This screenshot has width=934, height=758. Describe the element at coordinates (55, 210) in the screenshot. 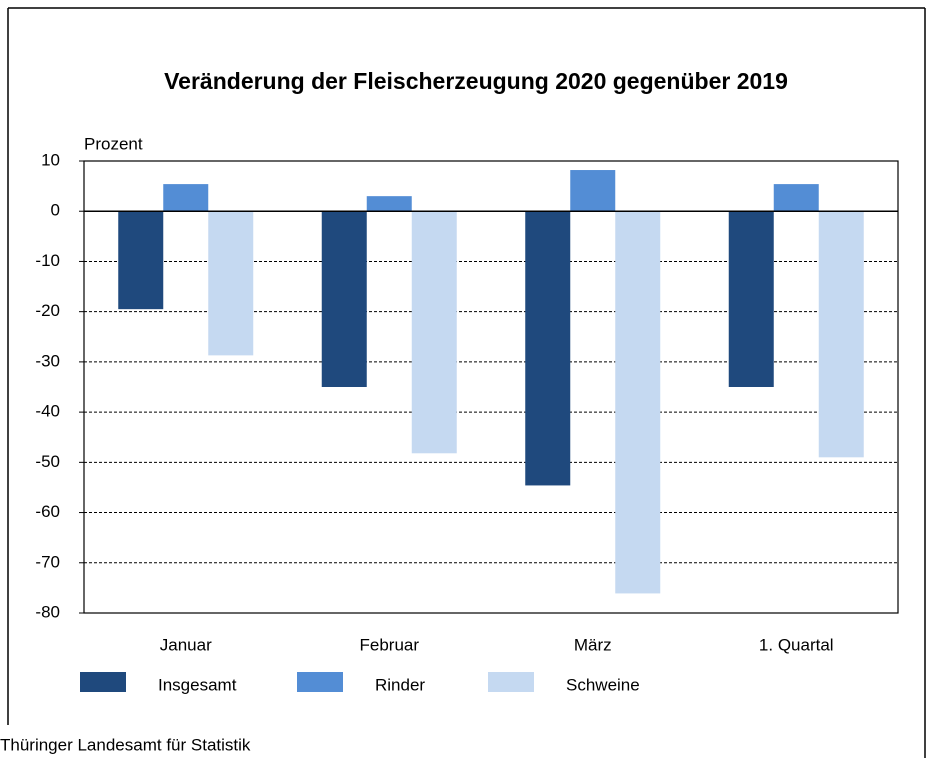

I see `y-tick-label: 0` at that location.